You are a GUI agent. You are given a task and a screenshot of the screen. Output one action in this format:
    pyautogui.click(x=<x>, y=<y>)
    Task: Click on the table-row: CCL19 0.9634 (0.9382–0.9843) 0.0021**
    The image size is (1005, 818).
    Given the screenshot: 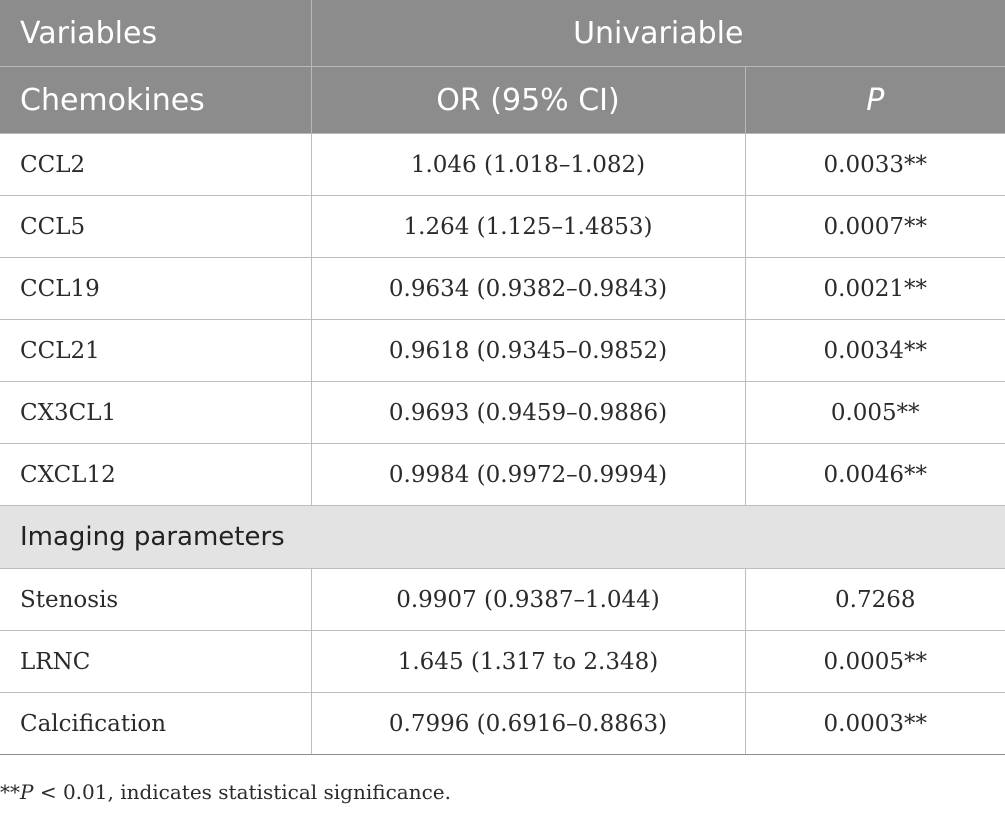 What is the action you would take?
    pyautogui.click(x=502, y=288)
    